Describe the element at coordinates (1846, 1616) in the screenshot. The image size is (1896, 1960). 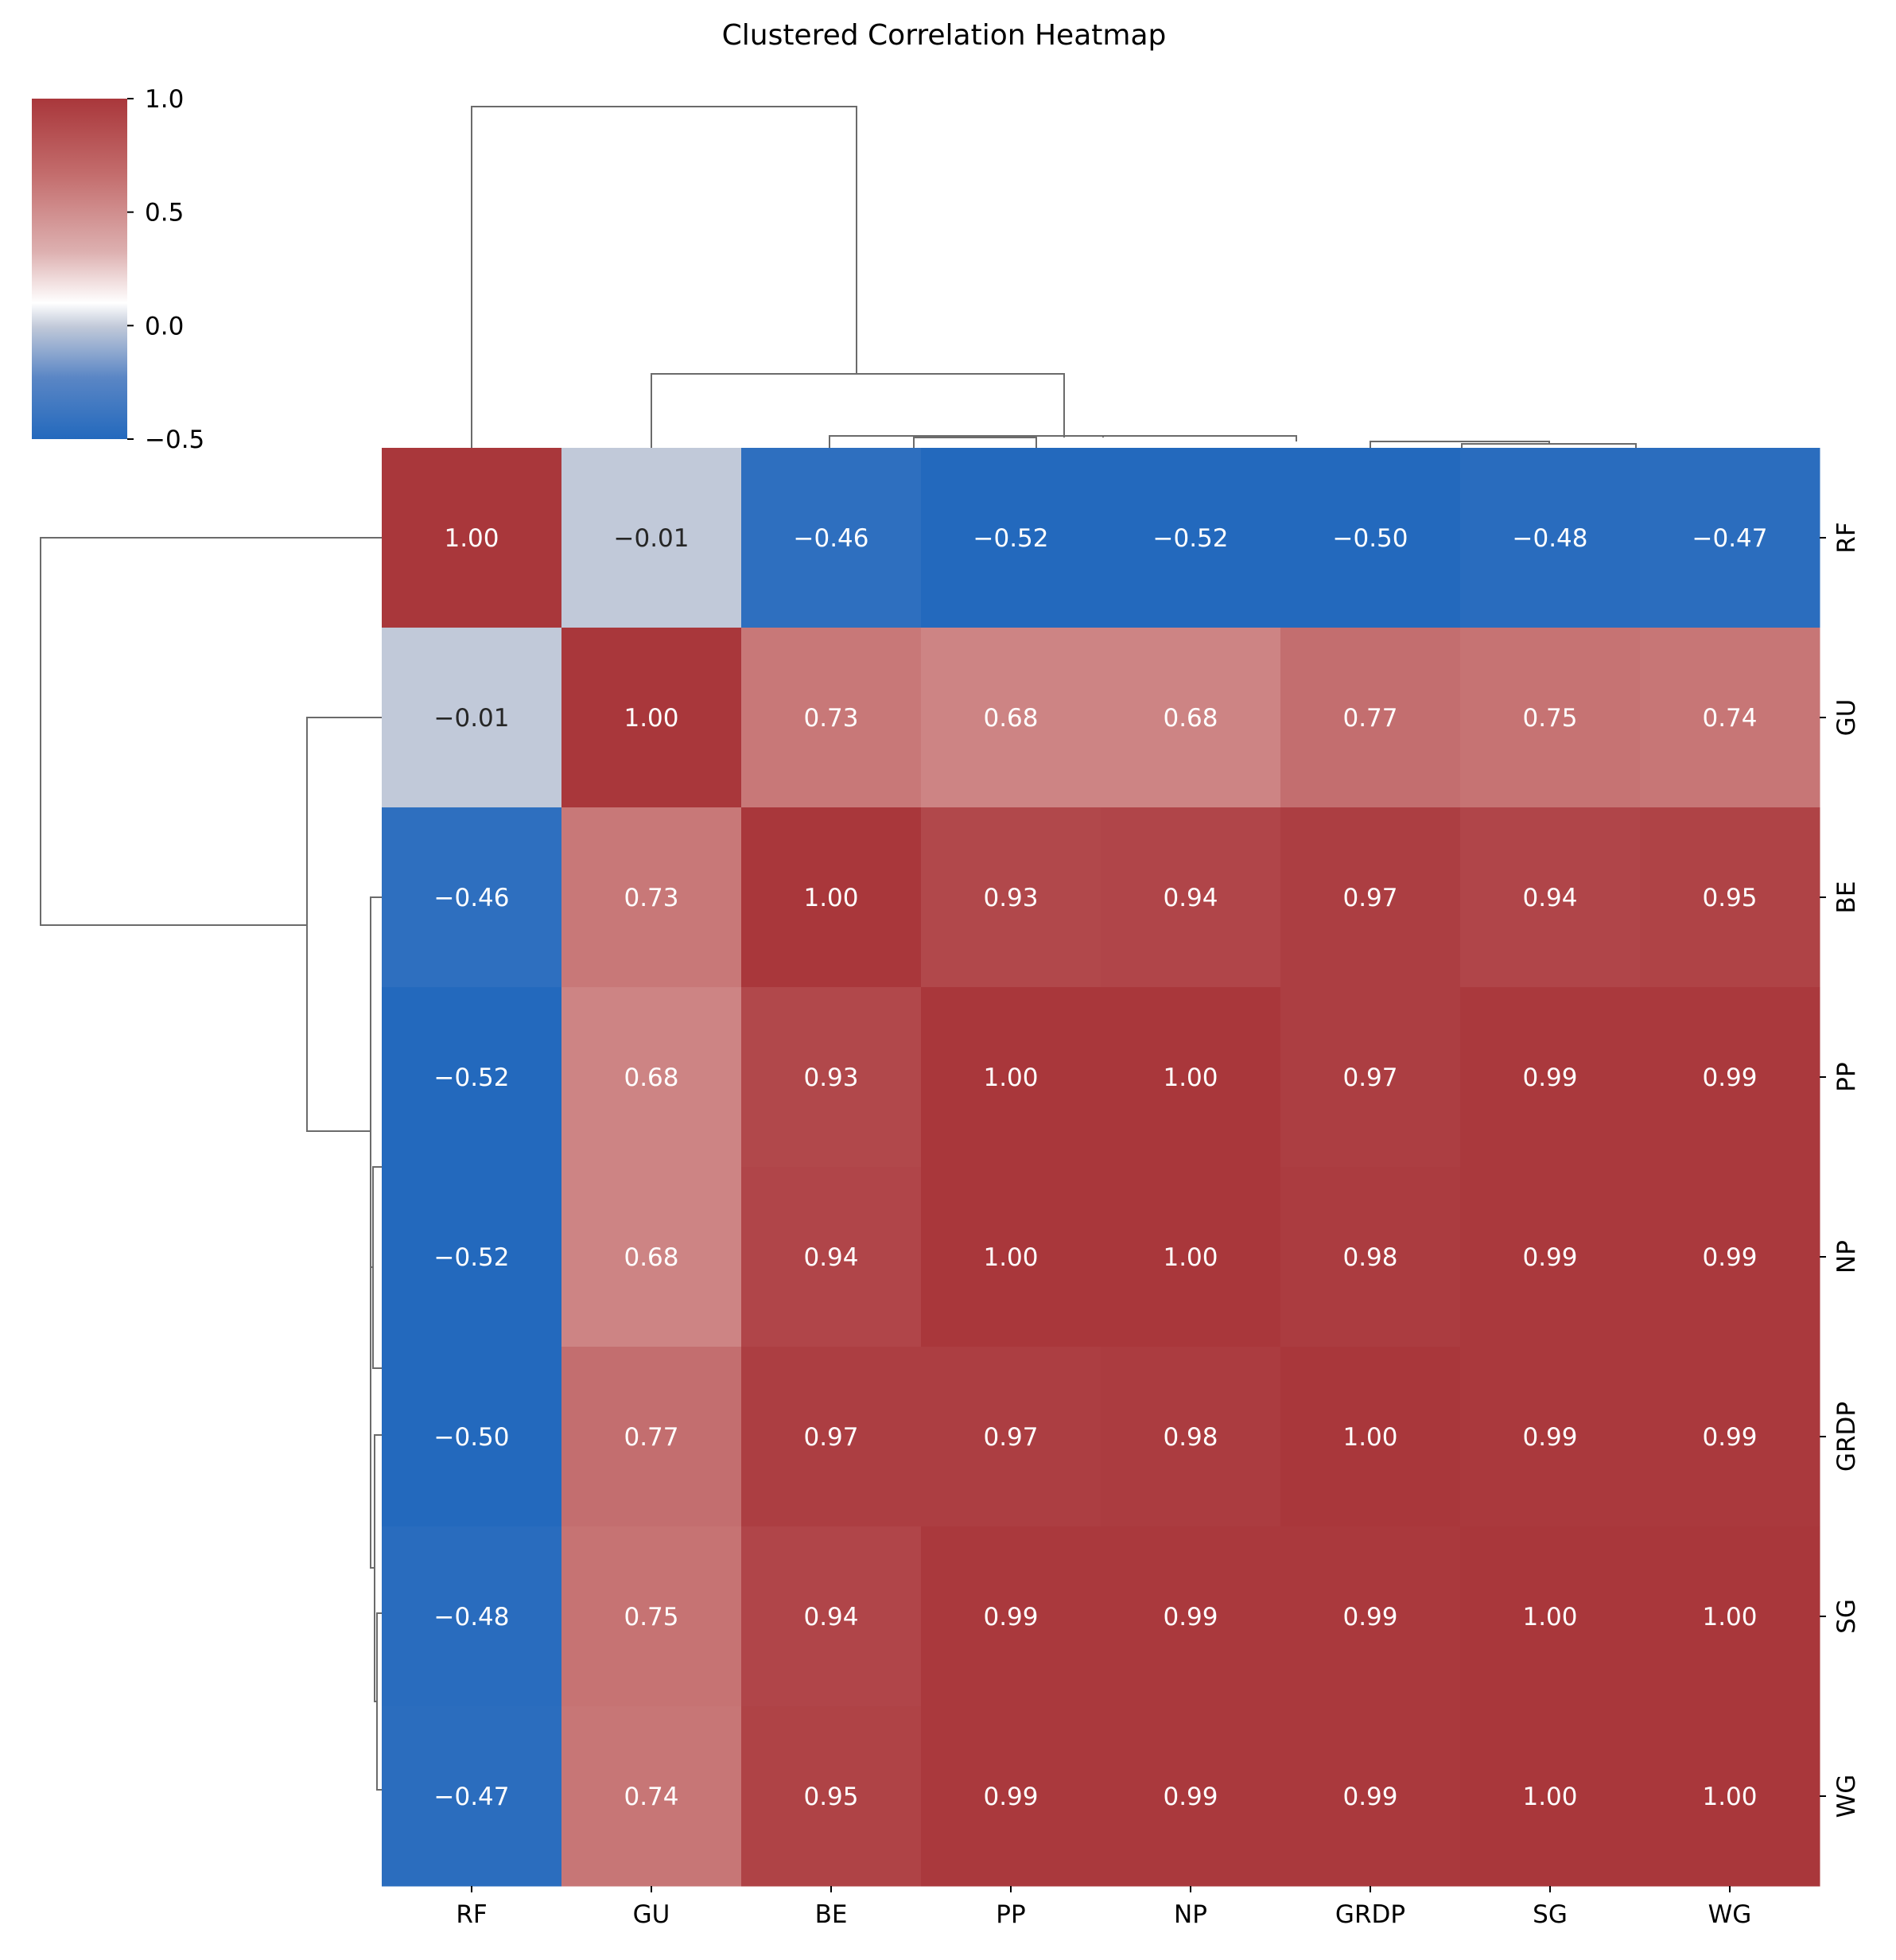
I see `y-tick-label: SG` at that location.